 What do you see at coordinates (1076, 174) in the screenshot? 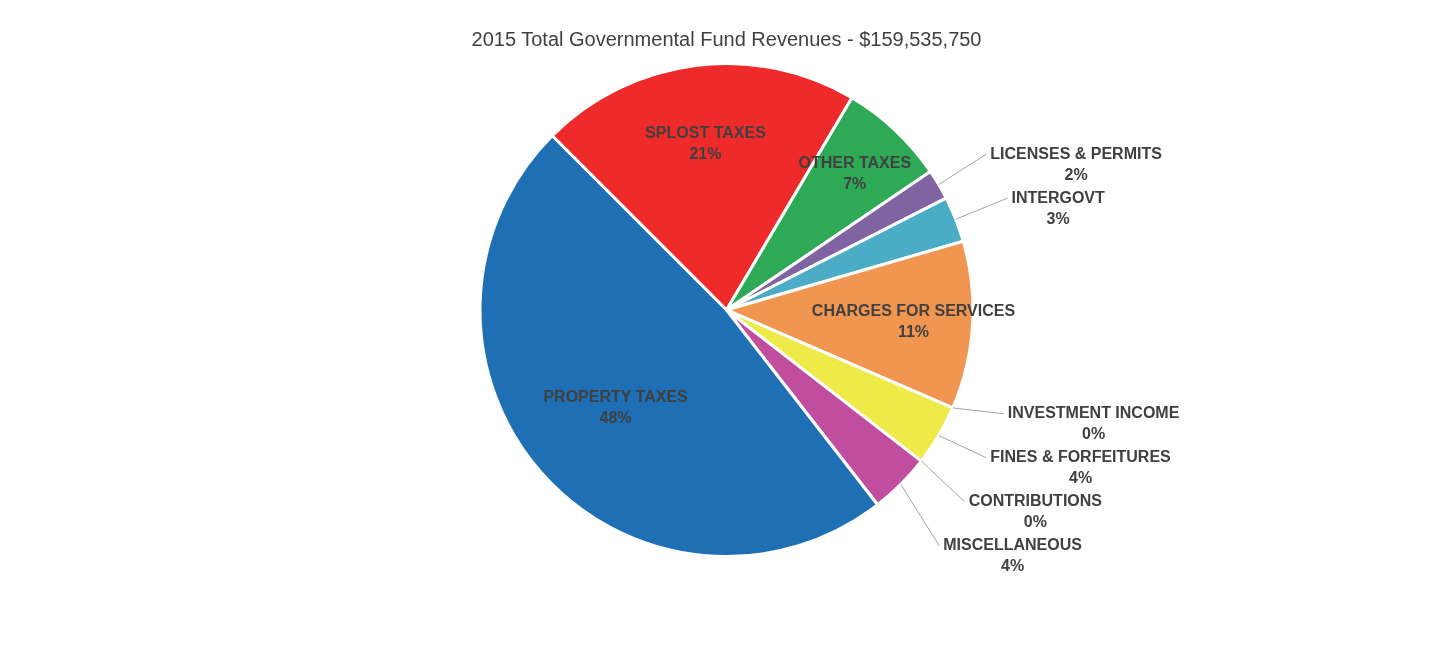
I see `data-label: 2%` at bounding box center [1076, 174].